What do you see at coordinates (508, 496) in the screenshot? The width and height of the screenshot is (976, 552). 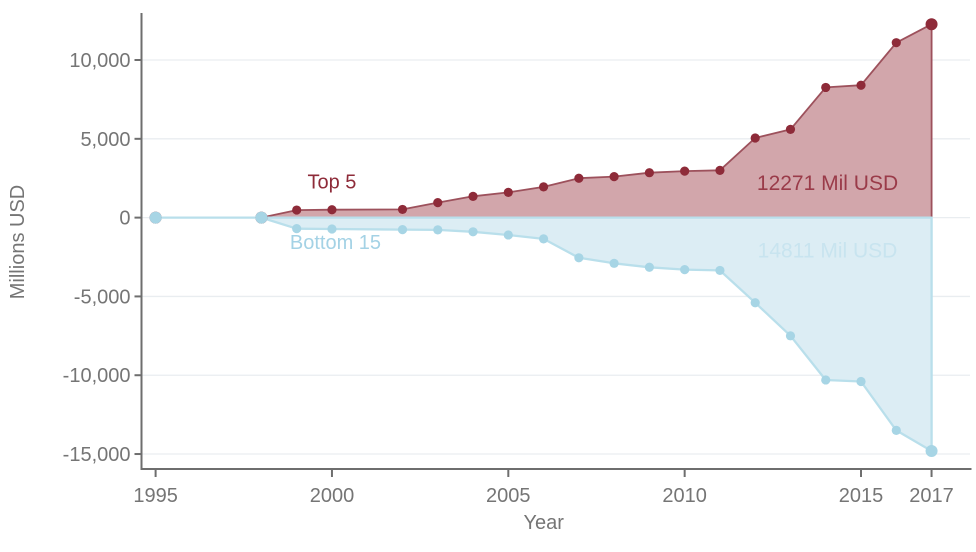 I see `x-tick-label: 2005` at bounding box center [508, 496].